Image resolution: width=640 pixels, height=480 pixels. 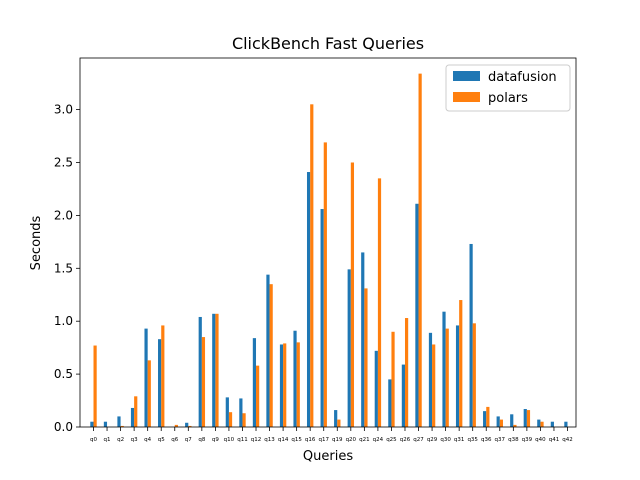 I want to click on x-tick-label: q36, so click(x=486, y=440).